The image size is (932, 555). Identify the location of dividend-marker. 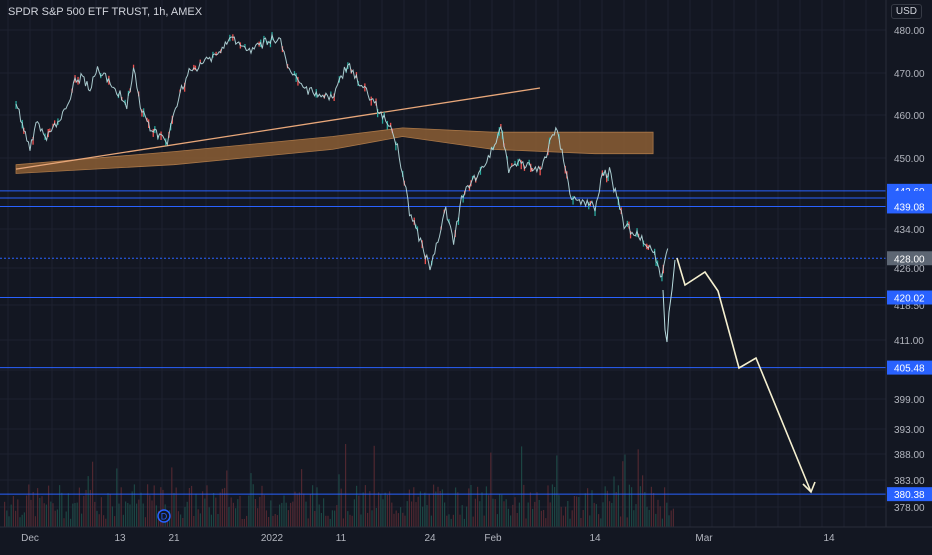
(164, 516).